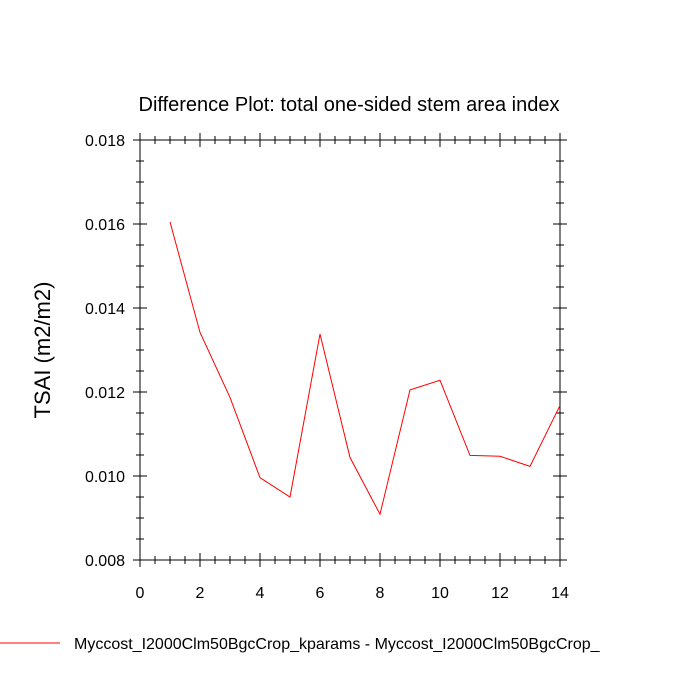  Describe the element at coordinates (105, 351) in the screenshot. I see `y-tick-labels: 0.008 0.010 0.012 0.014 0.016 0.018` at that location.